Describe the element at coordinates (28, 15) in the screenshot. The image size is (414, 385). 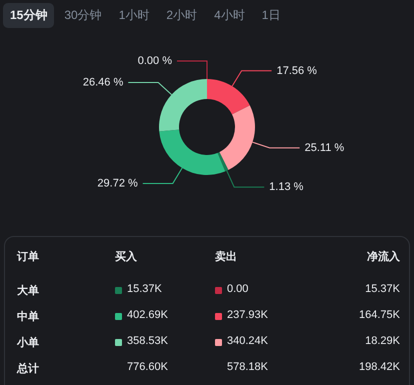
I see `text: 15分钟` at that location.